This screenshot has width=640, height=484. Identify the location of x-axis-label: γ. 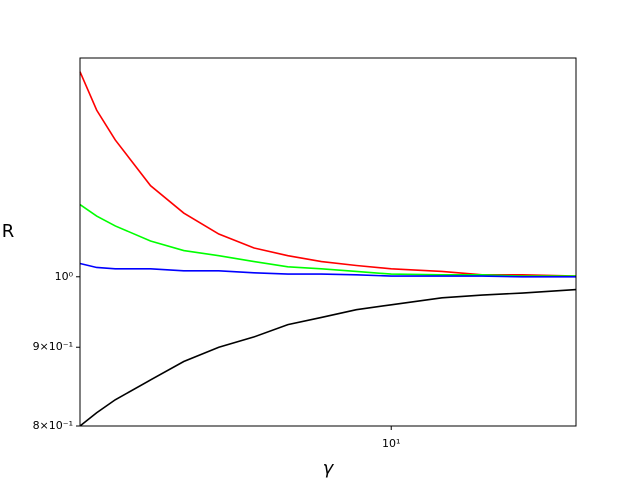
(329, 468).